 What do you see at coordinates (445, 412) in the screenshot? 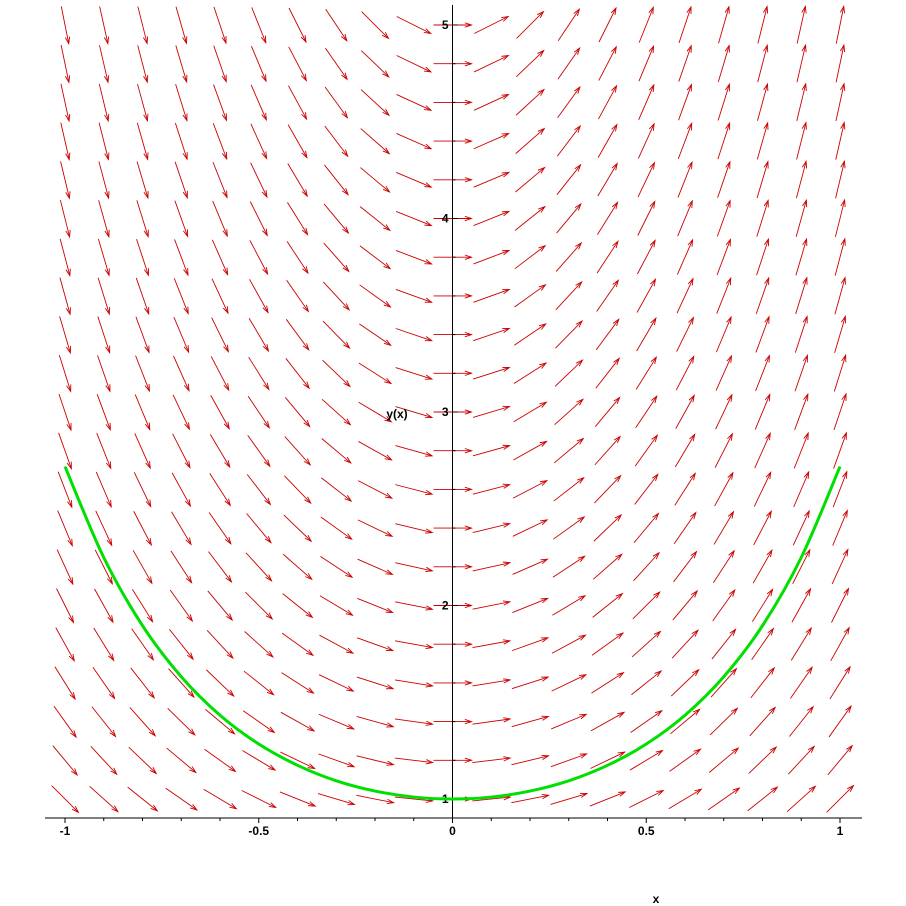
I see `y-tick-label: 3` at bounding box center [445, 412].